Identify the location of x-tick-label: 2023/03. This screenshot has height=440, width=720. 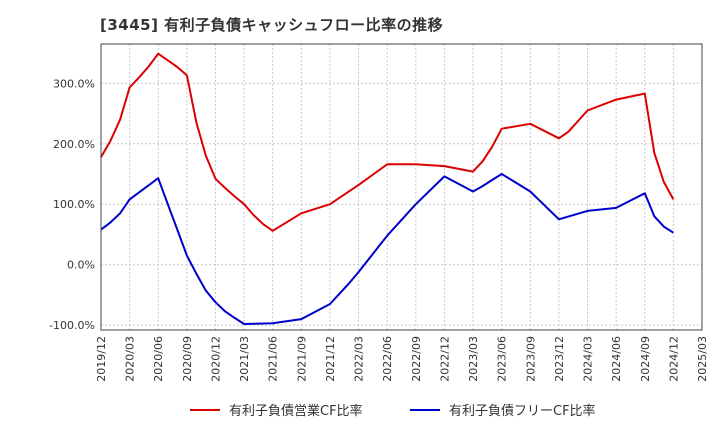
(473, 359).